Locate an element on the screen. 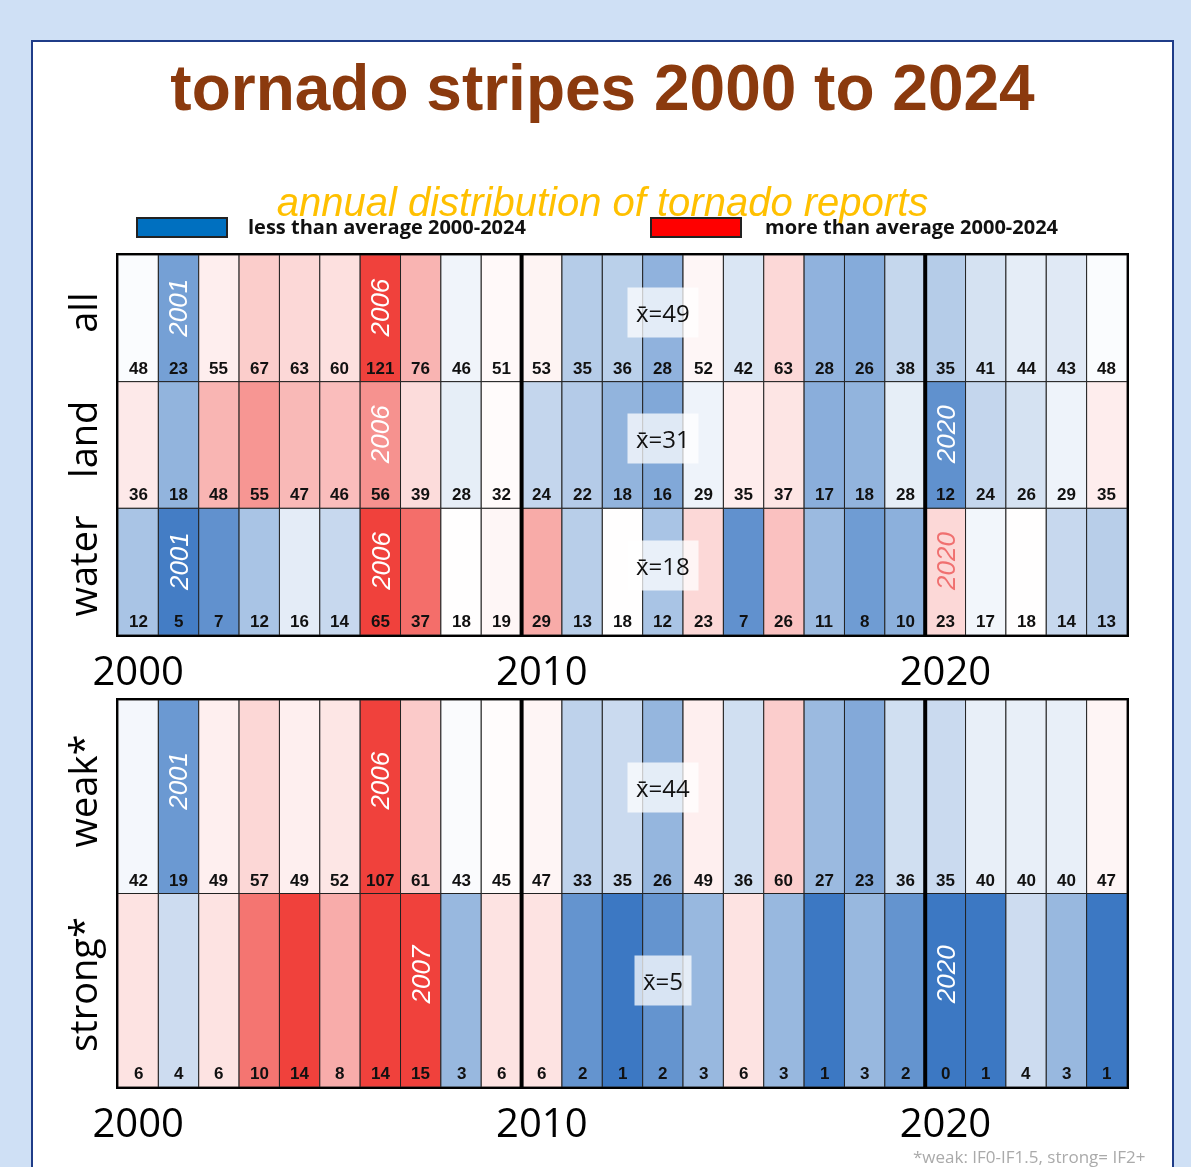 The height and width of the screenshot is (1167, 1191). data-label: 76 is located at coordinates (420, 368).